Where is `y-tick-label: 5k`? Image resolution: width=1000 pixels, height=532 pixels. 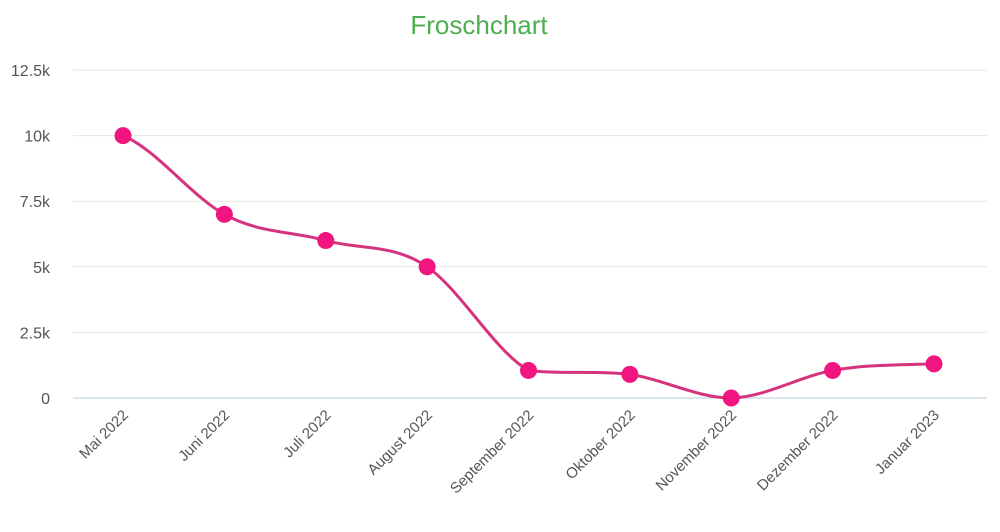
y-tick-label: 5k is located at coordinates (42, 268).